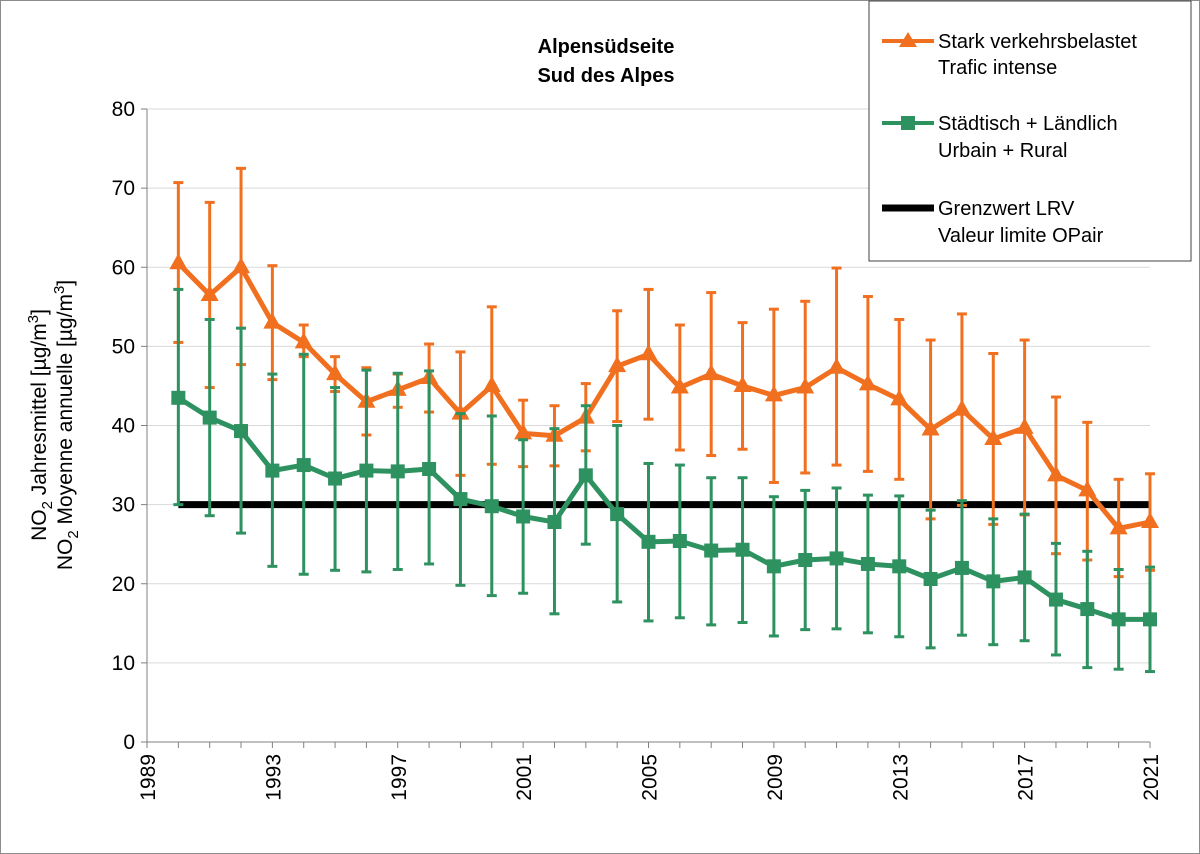  I want to click on point-urban-2003, so click(585, 475).